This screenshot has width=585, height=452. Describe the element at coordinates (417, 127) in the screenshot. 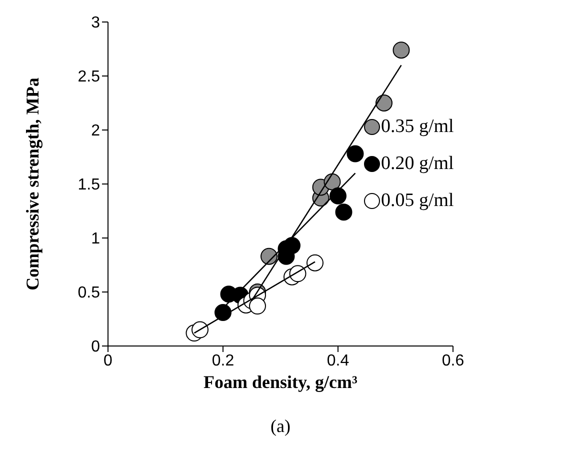

I see `legend-label: 0.35 g/ml` at that location.